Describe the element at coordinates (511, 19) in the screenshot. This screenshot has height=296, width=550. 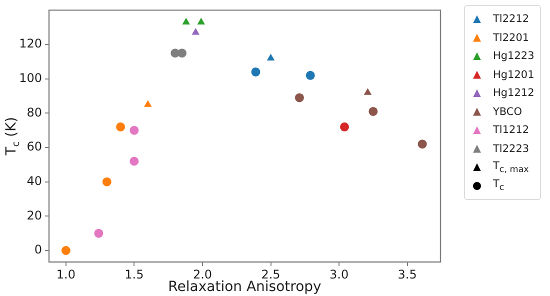
I see `legend-label: Tl2212` at that location.